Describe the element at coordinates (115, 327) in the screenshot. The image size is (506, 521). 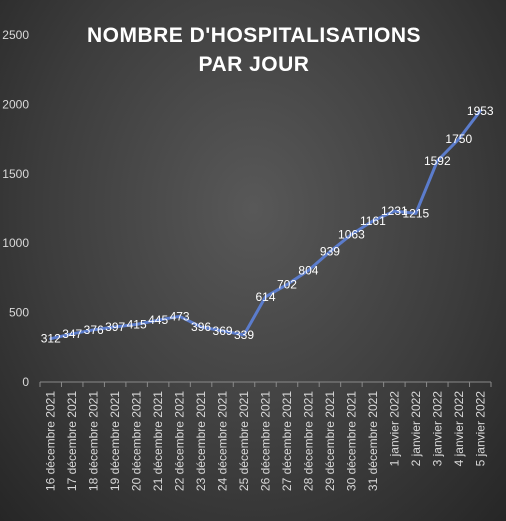
I see `data-label: 397` at that location.